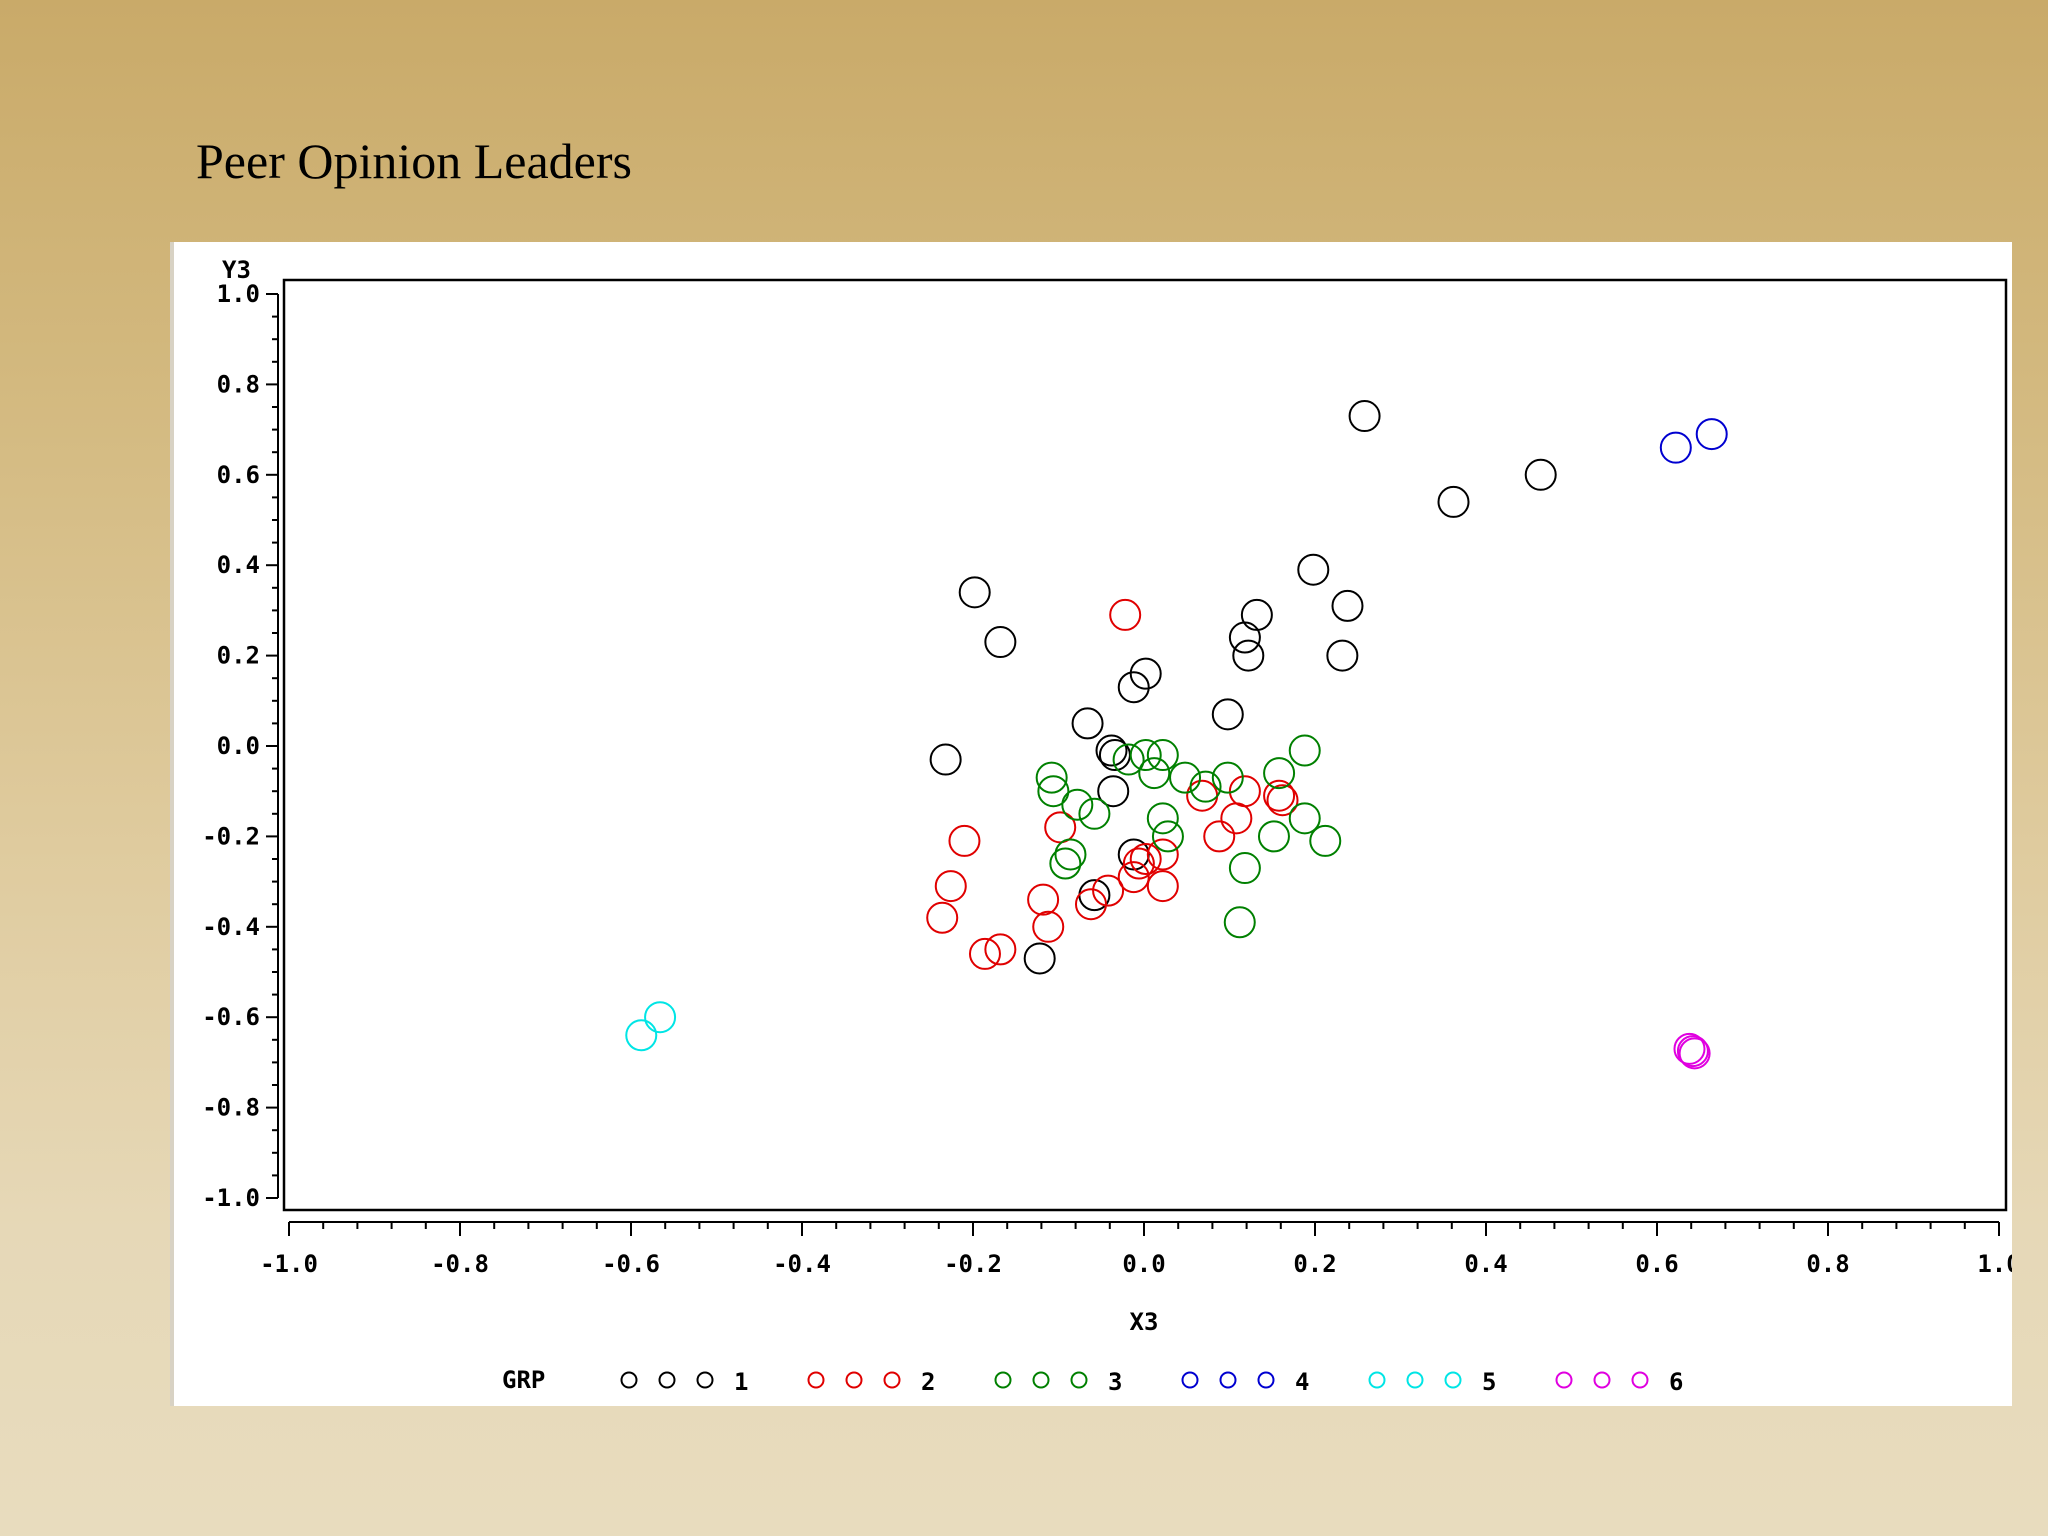  What do you see at coordinates (289, 1264) in the screenshot?
I see `x-tick-label: -1.0` at bounding box center [289, 1264].